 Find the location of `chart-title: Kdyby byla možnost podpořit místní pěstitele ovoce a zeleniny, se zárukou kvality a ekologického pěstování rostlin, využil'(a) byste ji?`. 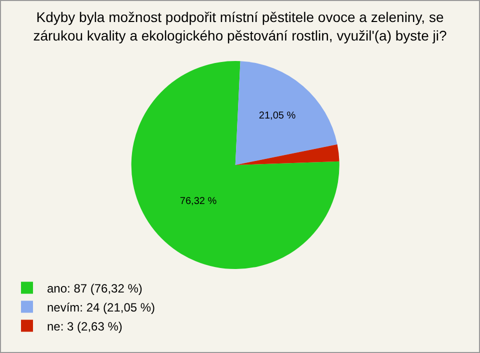

chart-title: Kdyby byla možnost podpořit místní pěstitele ovoce a zeleniny, se zárukou kvality a ekologického pěstování rostlin, využil'(a) byste ji? is located at coordinates (240, 26).